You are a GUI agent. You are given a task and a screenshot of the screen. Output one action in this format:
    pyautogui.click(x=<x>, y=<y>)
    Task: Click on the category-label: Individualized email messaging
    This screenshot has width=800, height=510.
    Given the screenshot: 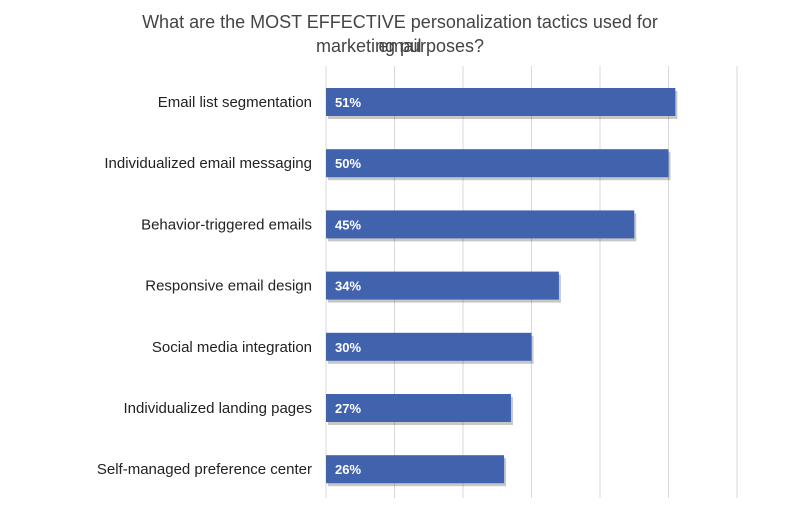 What is the action you would take?
    pyautogui.click(x=208, y=163)
    